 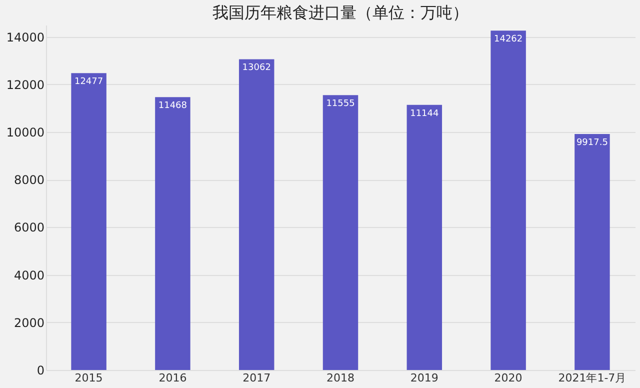 What do you see at coordinates (172, 378) in the screenshot?
I see `x-tick-label: 2016` at bounding box center [172, 378].